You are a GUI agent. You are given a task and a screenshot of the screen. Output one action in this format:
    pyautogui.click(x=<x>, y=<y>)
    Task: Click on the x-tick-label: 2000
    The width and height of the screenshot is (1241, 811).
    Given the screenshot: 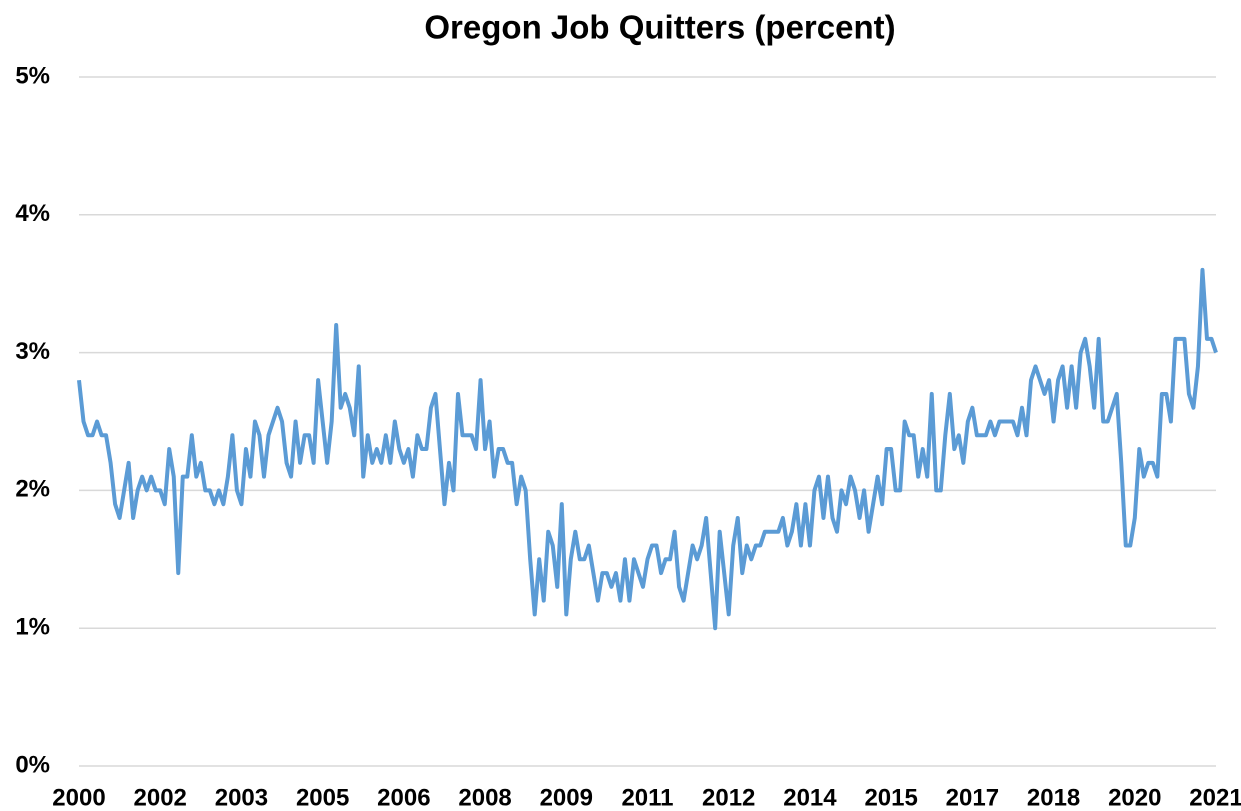 What is the action you would take?
    pyautogui.click(x=78, y=797)
    